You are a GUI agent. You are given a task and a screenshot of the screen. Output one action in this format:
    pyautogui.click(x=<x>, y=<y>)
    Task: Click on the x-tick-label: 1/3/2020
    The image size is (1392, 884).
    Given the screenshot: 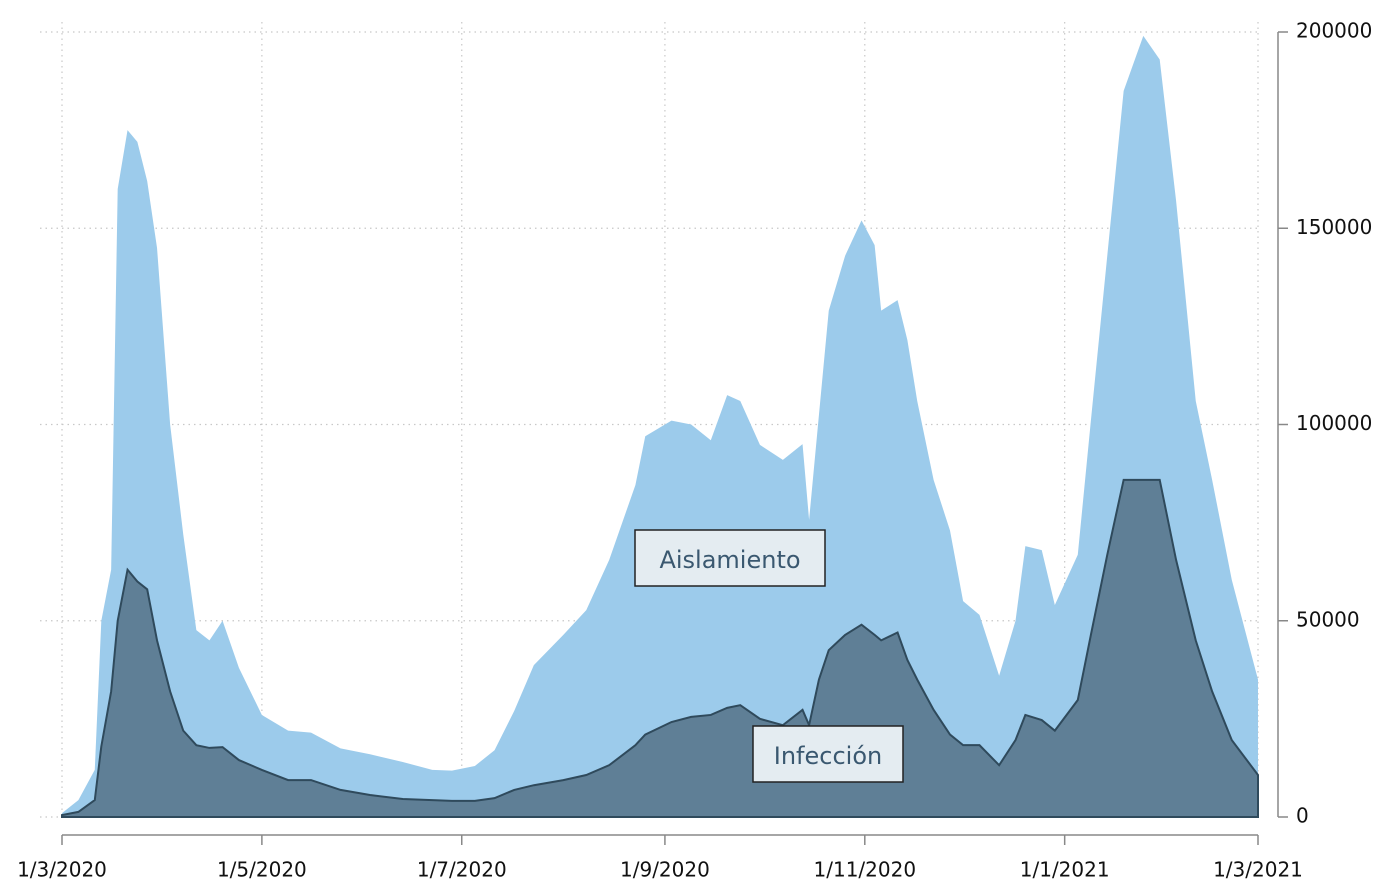 What is the action you would take?
    pyautogui.click(x=62, y=870)
    